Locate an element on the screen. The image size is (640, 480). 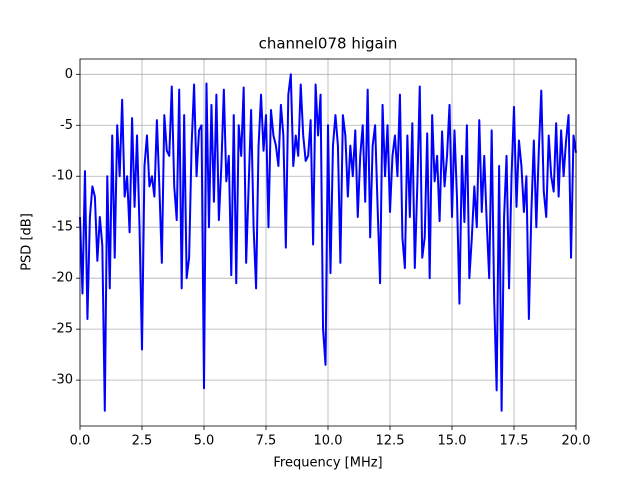
y-tick-label: -30 is located at coordinates (62, 380).